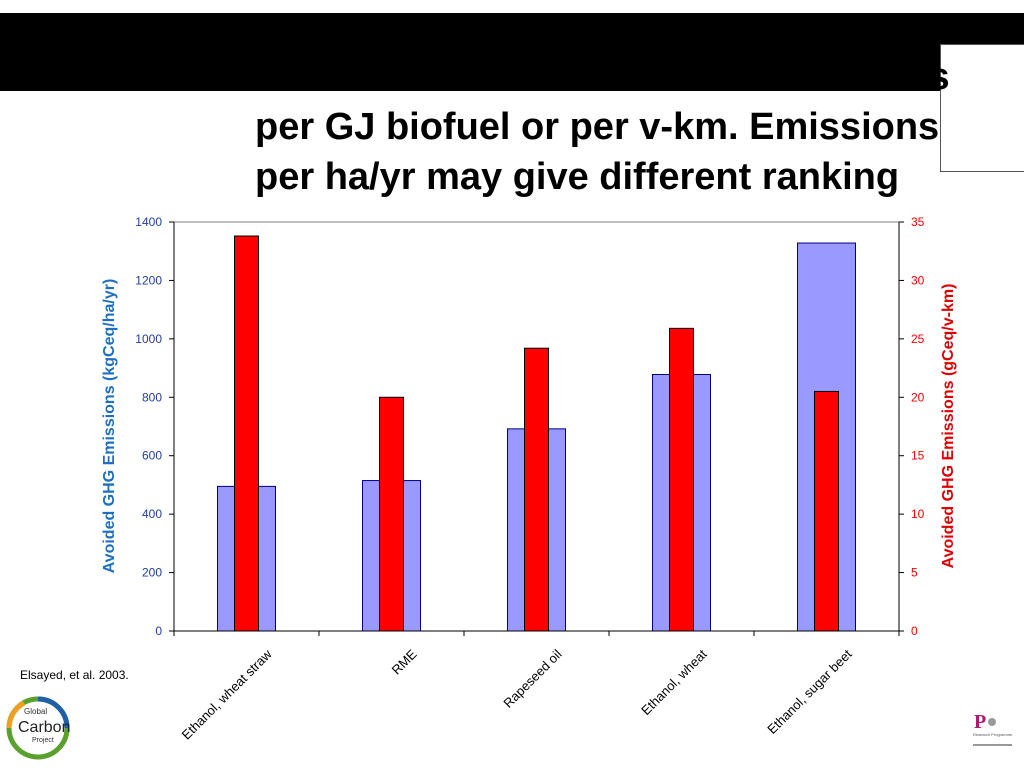 Image resolution: width=1024 pixels, height=768 pixels. Describe the element at coordinates (404, 661) in the screenshot. I see `x-tick-label-1: RME` at that location.